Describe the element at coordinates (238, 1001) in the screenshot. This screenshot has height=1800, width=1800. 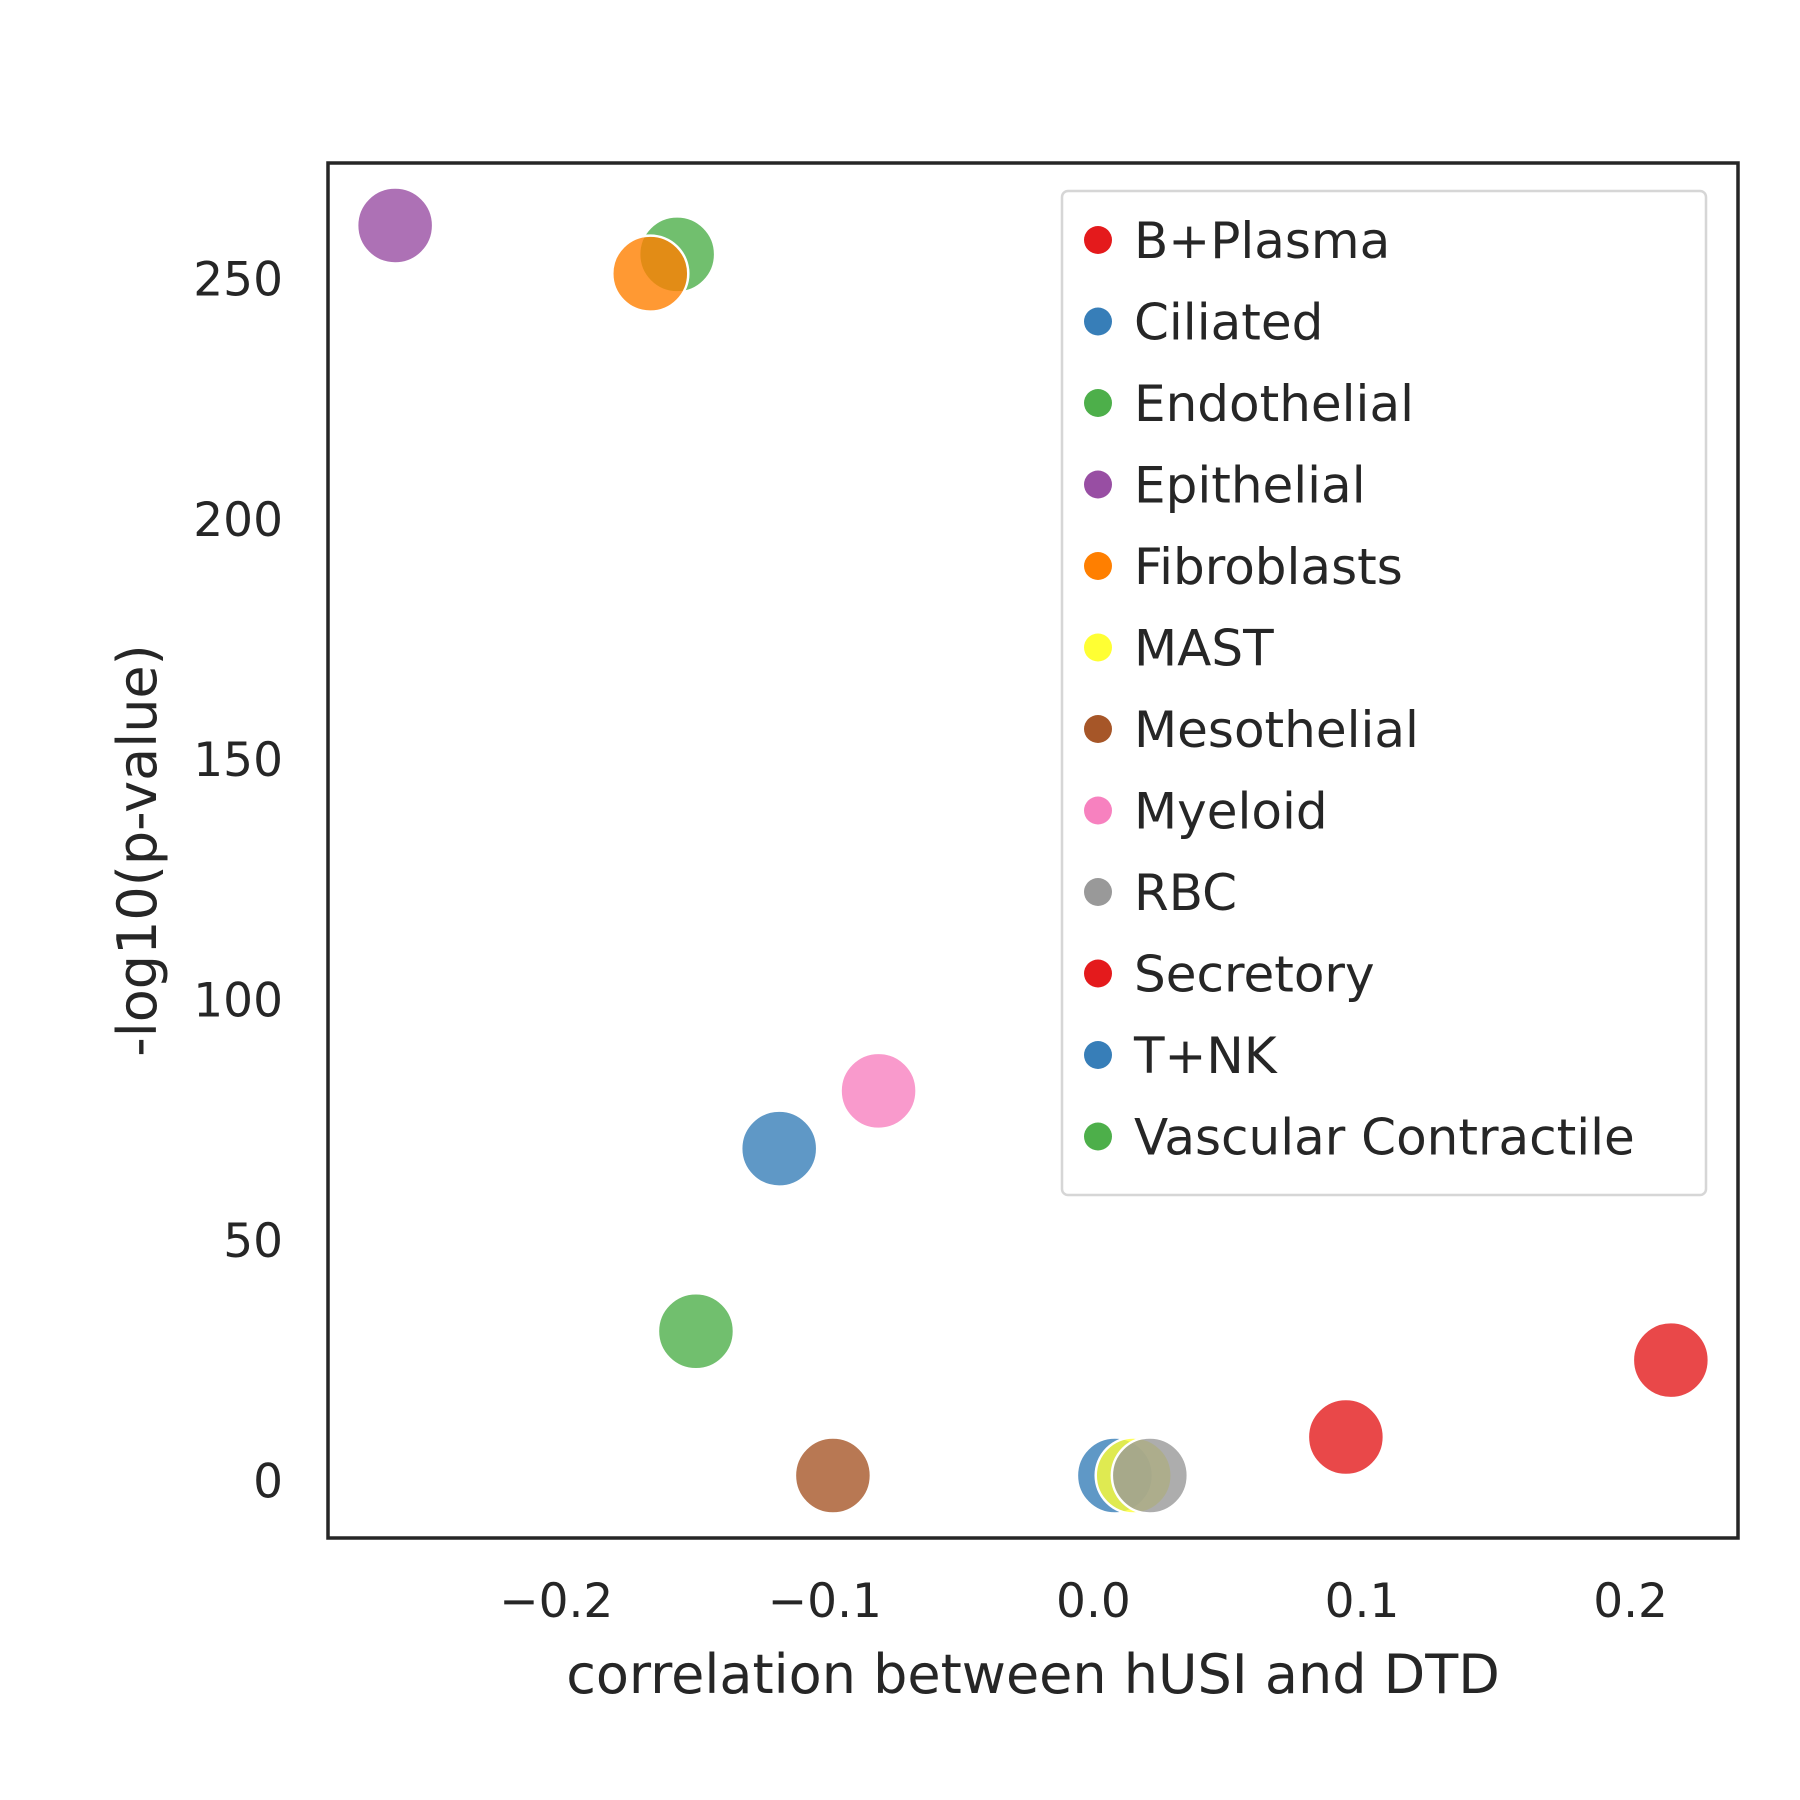
I see `y-tick-label: 100` at that location.